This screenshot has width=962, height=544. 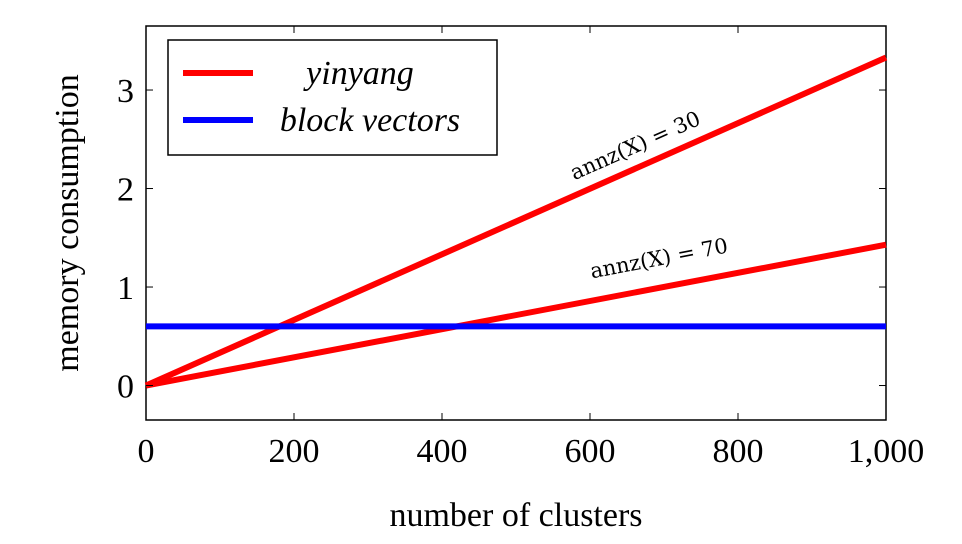 I want to click on x-tick-label: 400, so click(x=442, y=451).